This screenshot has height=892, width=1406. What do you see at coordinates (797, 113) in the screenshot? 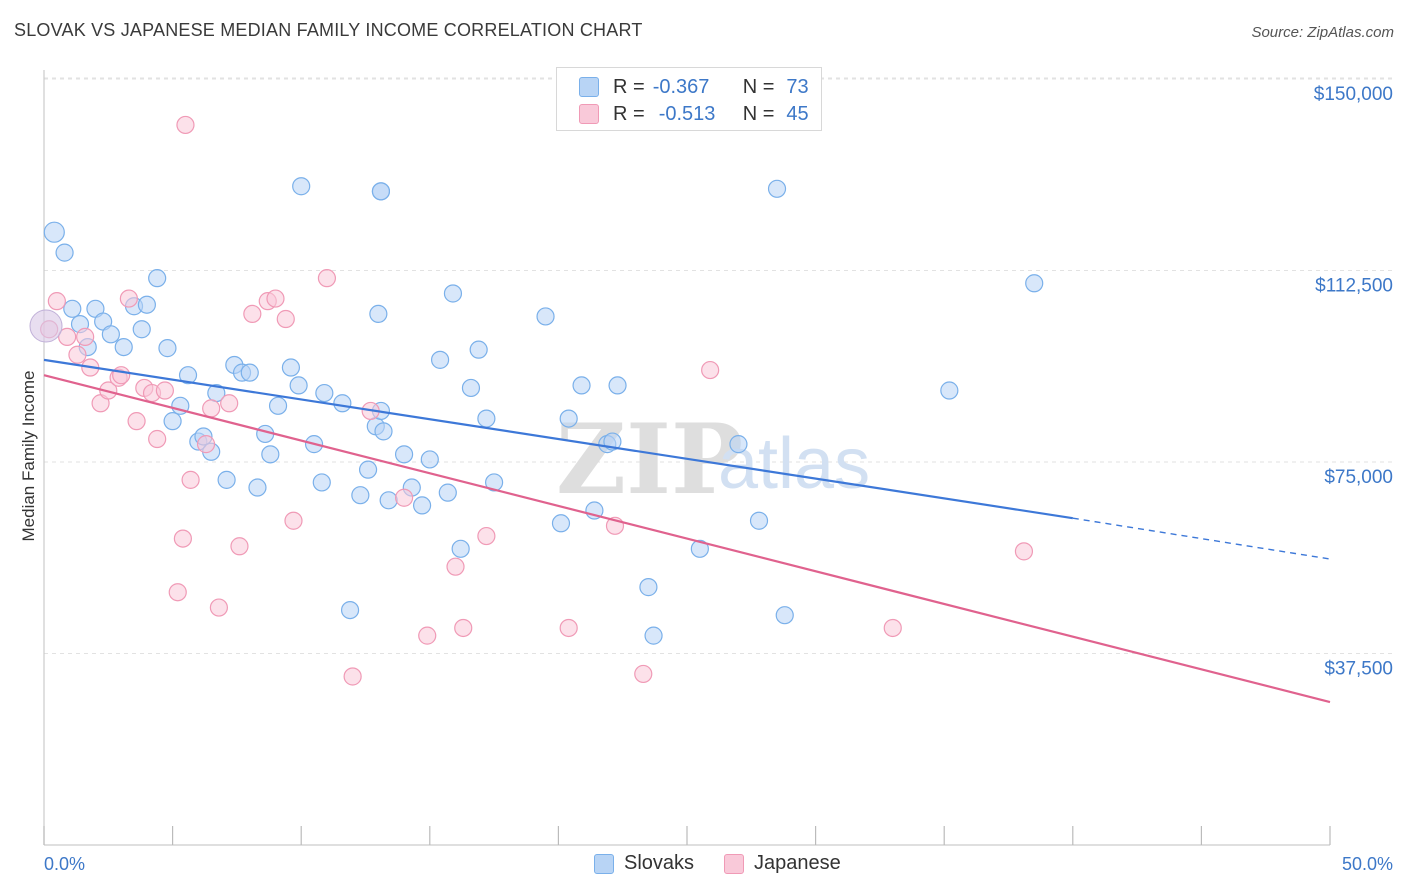
I see `legend-n-value: 45` at bounding box center [797, 113].